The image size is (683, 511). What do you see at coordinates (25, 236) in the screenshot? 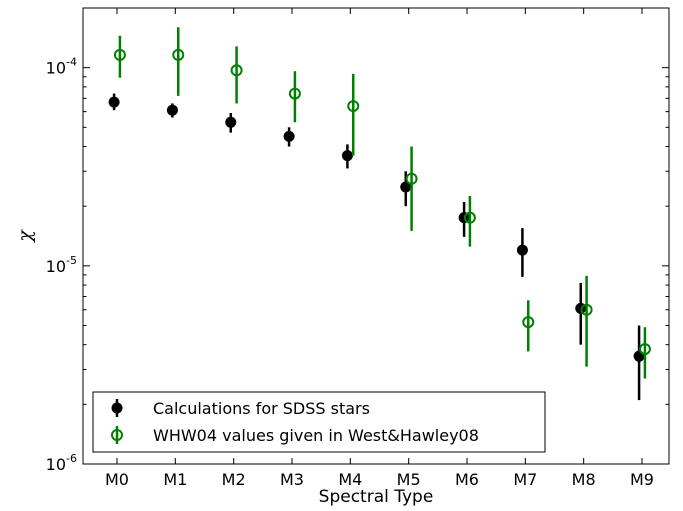
I see `y-axis-label: χ` at bounding box center [25, 236].